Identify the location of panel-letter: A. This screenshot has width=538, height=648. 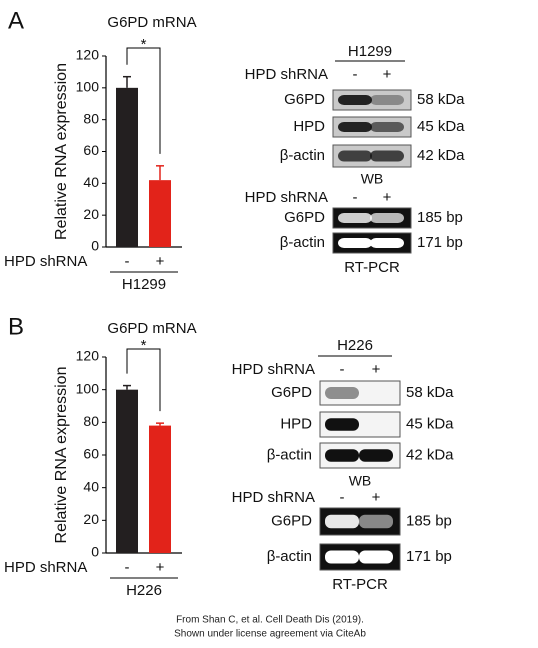
(16, 20).